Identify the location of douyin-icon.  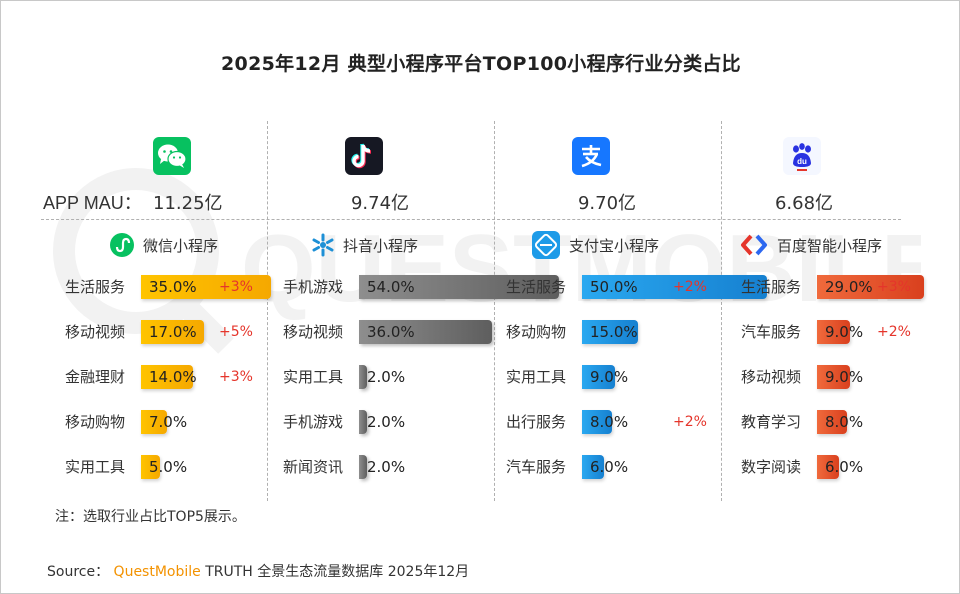
(361, 156).